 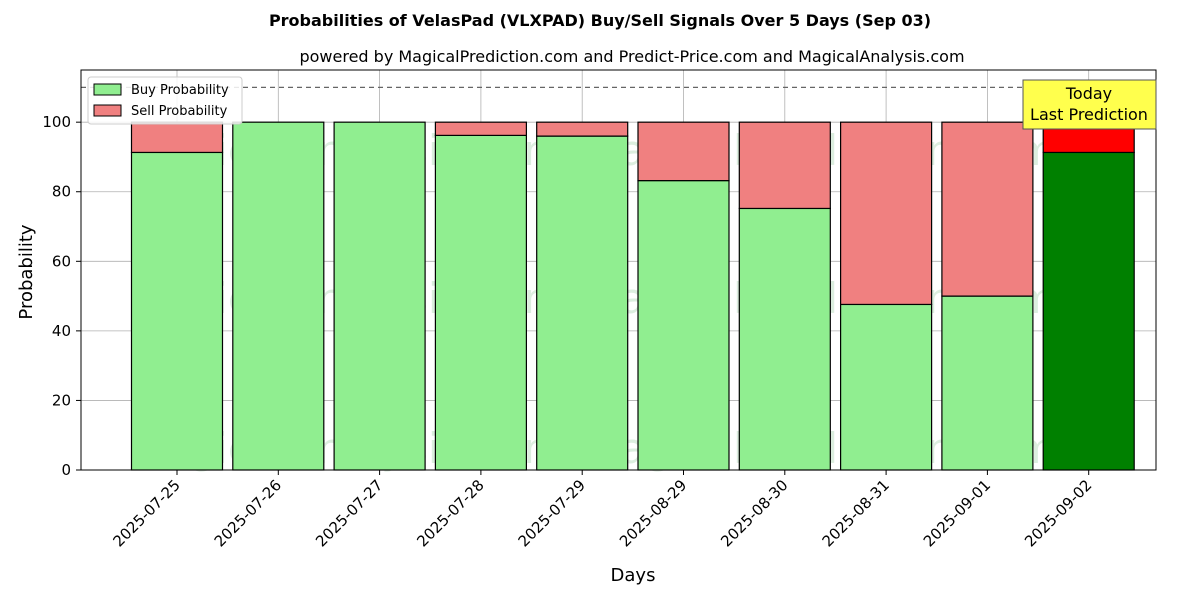 I want to click on x-tick-label: 2025-09-02, so click(x=1058, y=513).